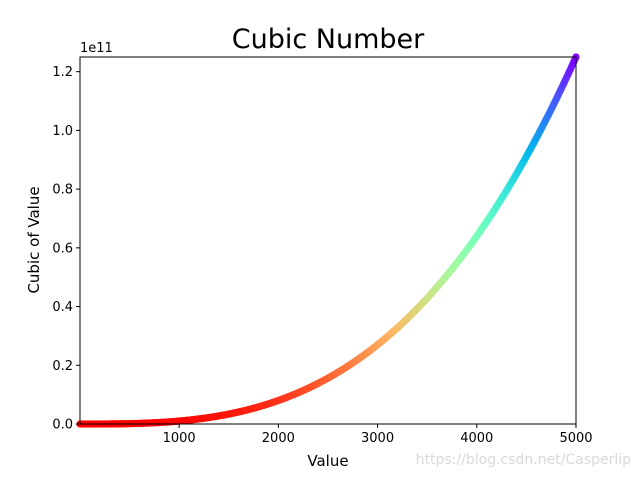 The height and width of the screenshot is (477, 640). I want to click on x-axis-ticks: 1000 2000 3000 4000 5000, so click(378, 435).